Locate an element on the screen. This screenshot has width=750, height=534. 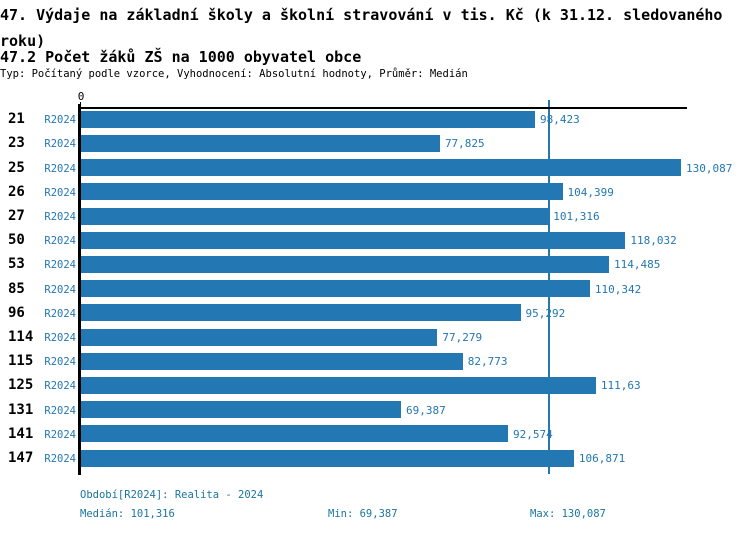
category-label: 147 is located at coordinates (21, 458).